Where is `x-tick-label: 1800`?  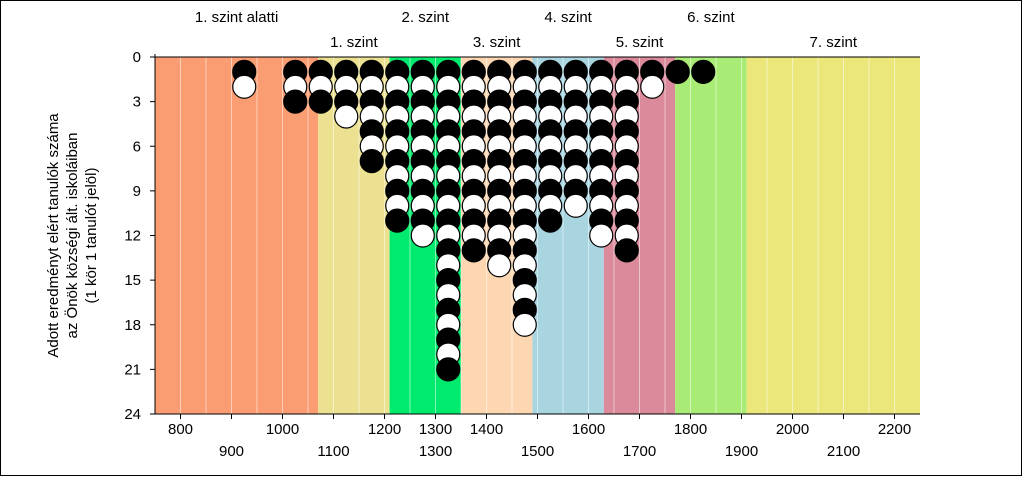 x-tick-label: 1800 is located at coordinates (690, 429).